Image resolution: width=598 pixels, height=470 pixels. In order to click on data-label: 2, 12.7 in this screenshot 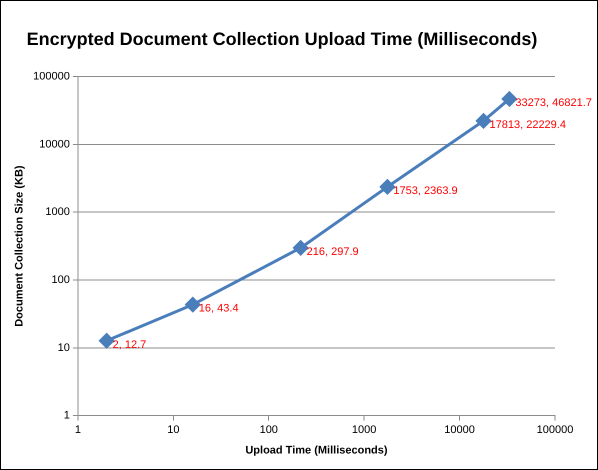, I will do `click(129, 344)`.